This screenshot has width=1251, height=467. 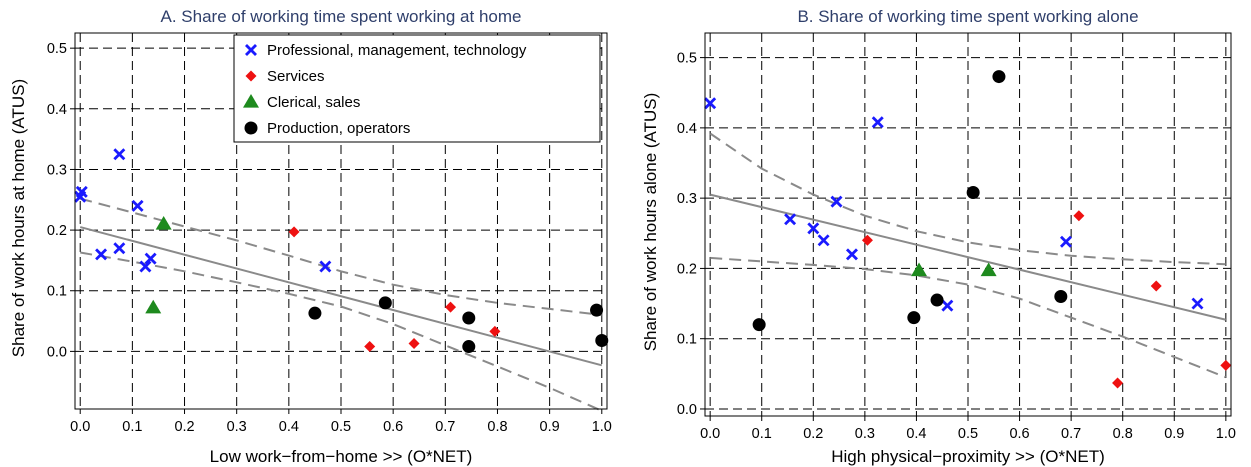 I want to click on panel-a-x-tick-label: 0.0, so click(x=80, y=427).